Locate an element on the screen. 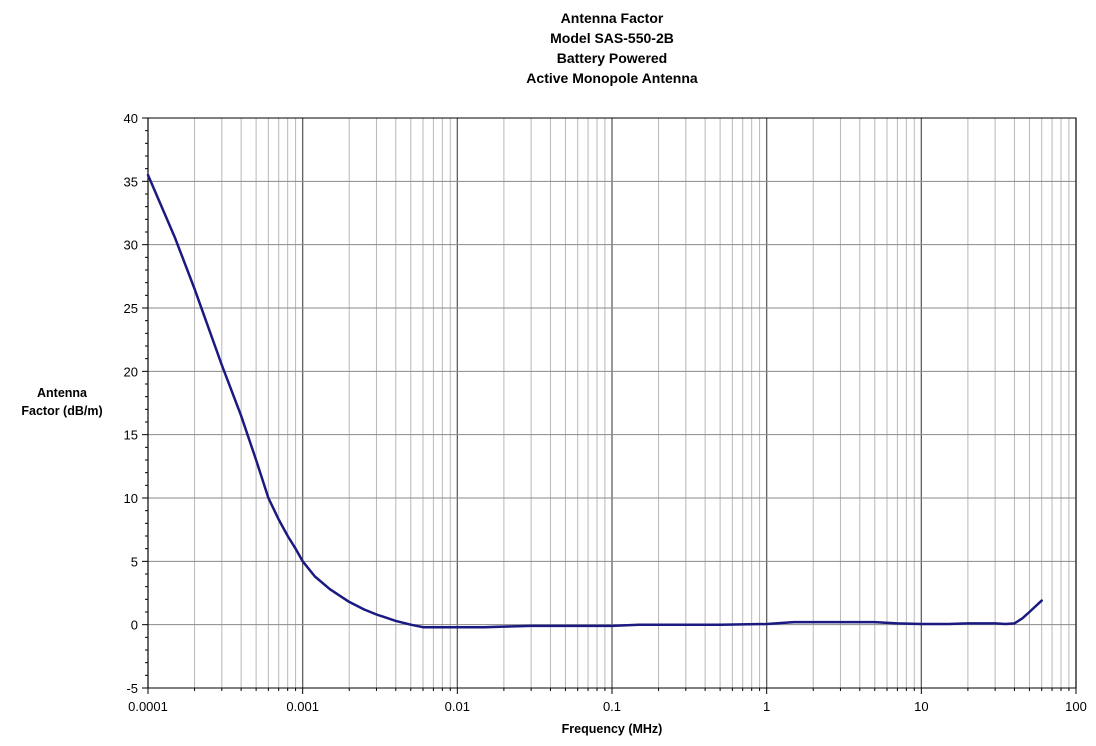 This screenshot has height=746, width=1096. x-tick-label: 0.001 is located at coordinates (302, 706).